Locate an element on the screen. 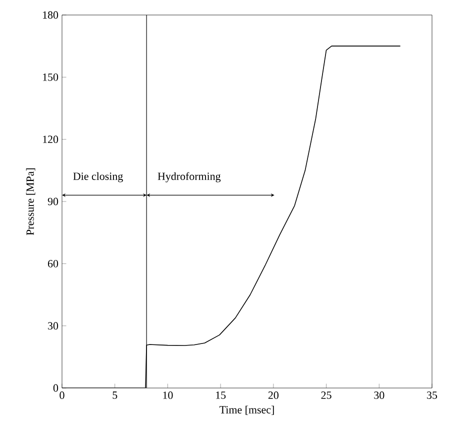 The height and width of the screenshot is (438, 450). y-tick-label: 30 is located at coordinates (53, 326).